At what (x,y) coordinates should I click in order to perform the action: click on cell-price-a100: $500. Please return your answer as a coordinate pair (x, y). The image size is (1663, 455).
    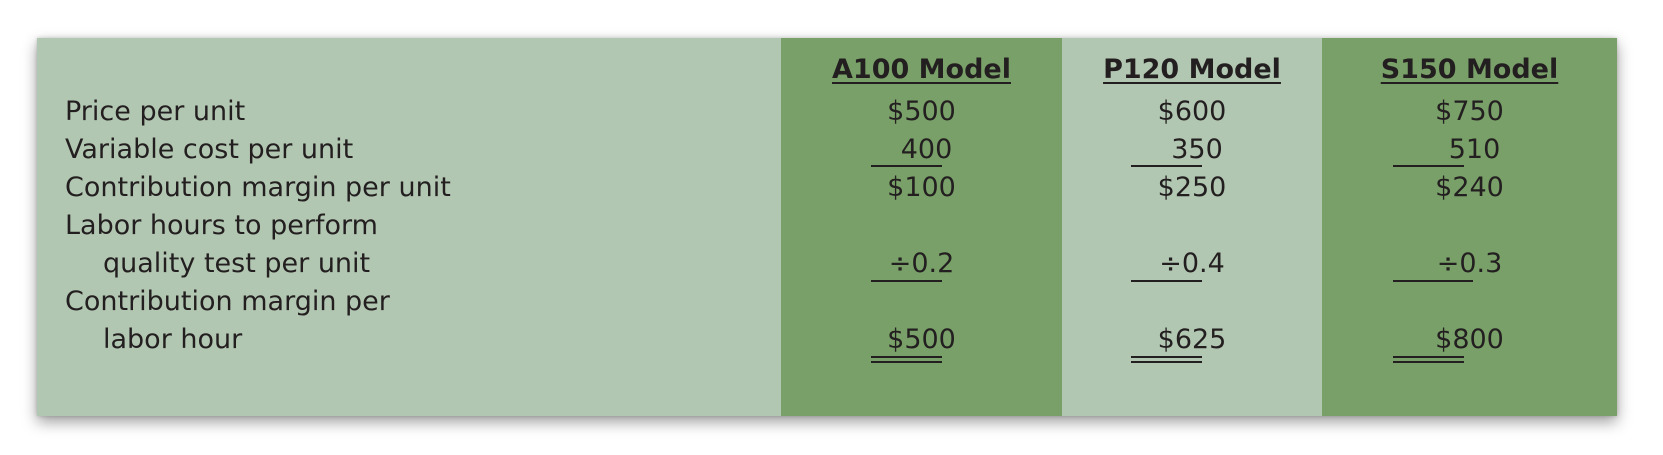
    Looking at the image, I should click on (921, 111).